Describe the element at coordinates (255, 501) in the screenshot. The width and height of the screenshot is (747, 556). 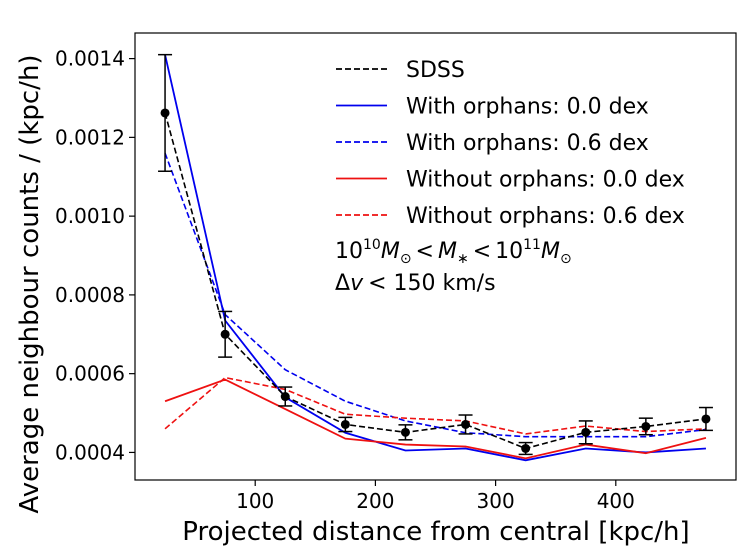
I see `x-tick-label: 100` at that location.